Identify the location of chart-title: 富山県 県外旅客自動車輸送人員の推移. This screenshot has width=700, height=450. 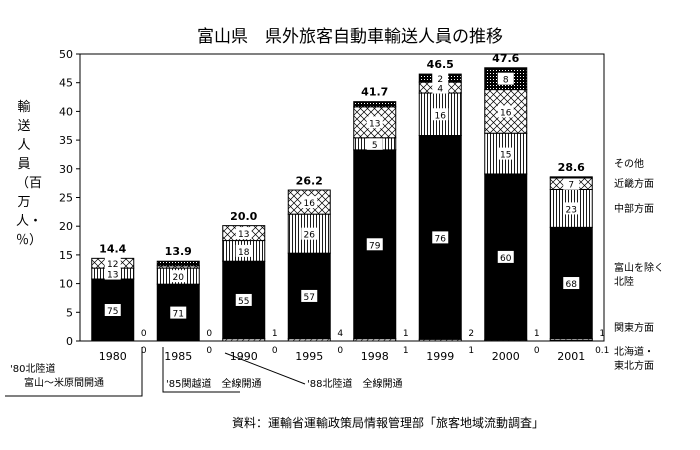
(350, 37).